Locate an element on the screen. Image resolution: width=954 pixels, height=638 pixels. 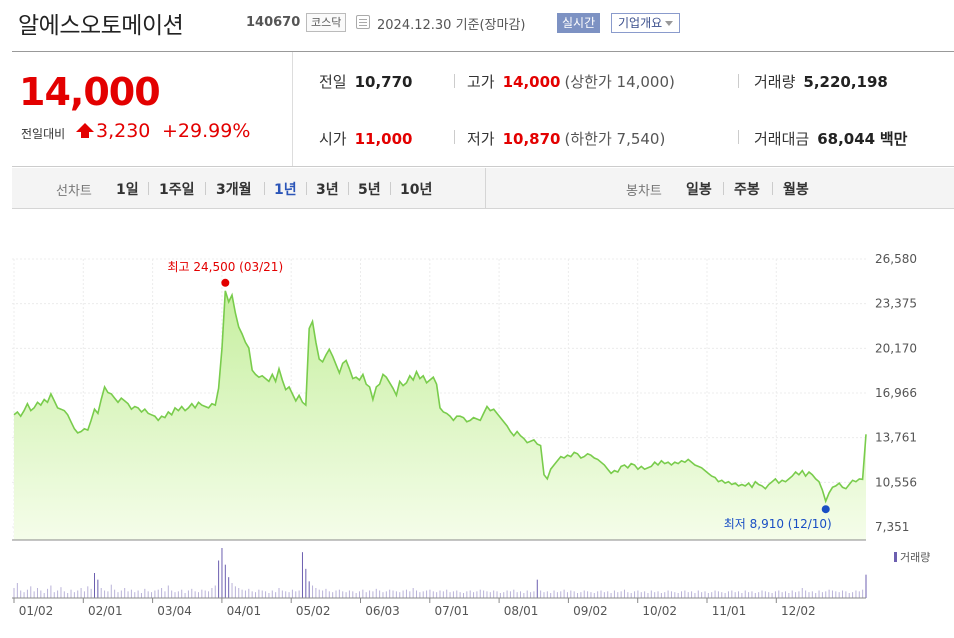
tab-5y: 5년 is located at coordinates (369, 190).